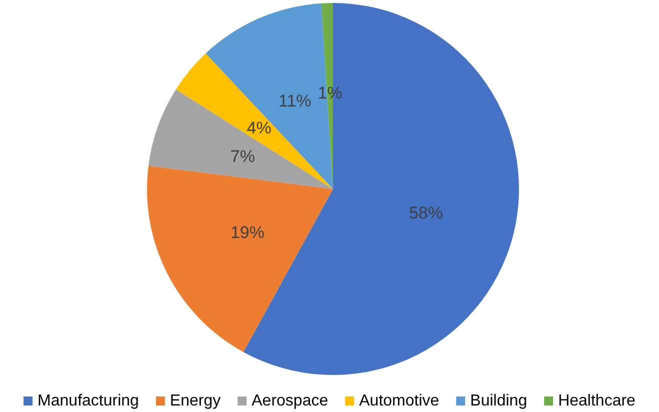 The width and height of the screenshot is (659, 412). What do you see at coordinates (425, 212) in the screenshot?
I see `data-label: 58%` at bounding box center [425, 212].